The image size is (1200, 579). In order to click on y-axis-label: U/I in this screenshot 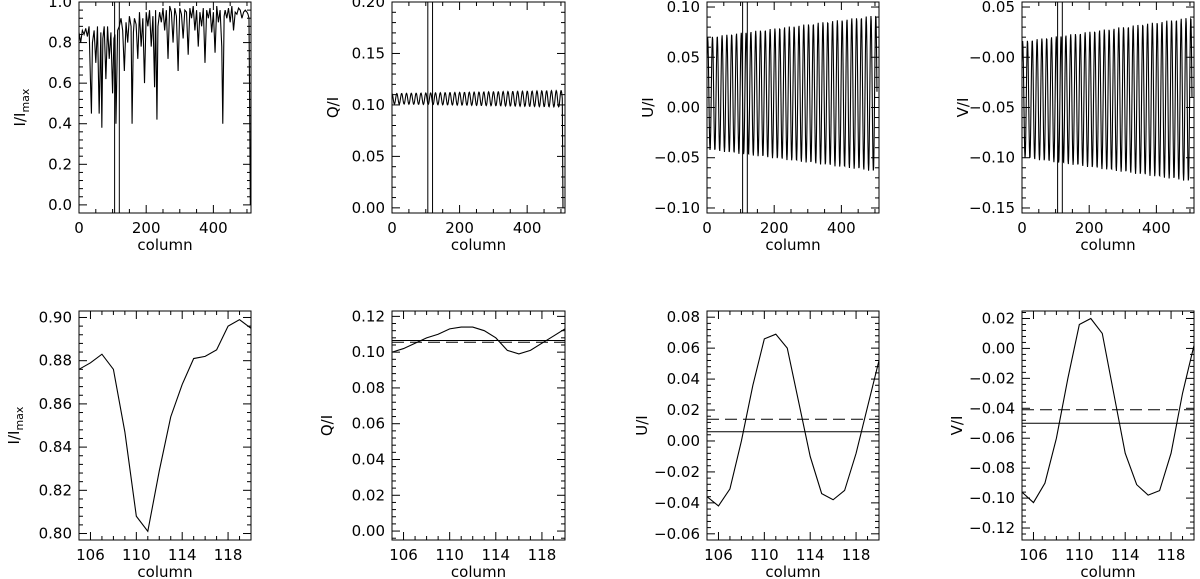, I will do `click(648, 107)`.